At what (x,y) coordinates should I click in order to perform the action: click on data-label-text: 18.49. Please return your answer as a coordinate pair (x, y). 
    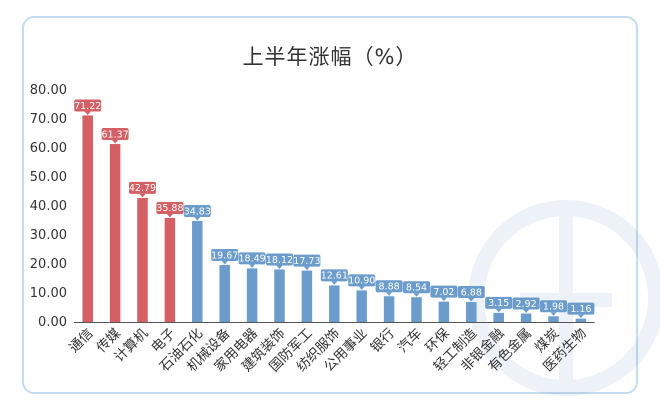
    Looking at the image, I should click on (251, 259).